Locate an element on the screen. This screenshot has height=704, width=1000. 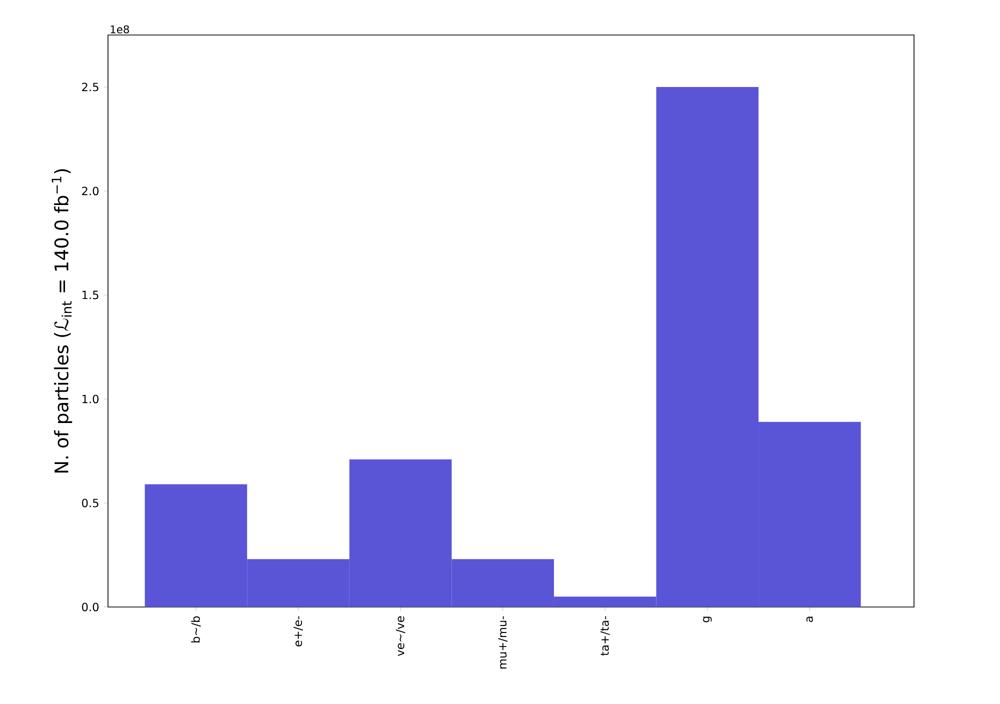
x-tick-label: ta+/ta- is located at coordinates (605, 636).